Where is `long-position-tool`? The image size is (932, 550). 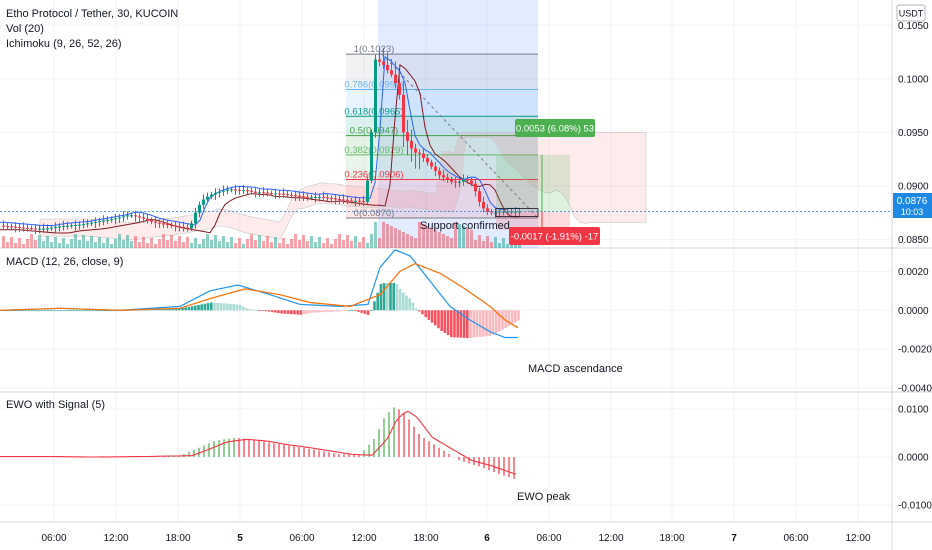 long-position-tool is located at coordinates (446, 192).